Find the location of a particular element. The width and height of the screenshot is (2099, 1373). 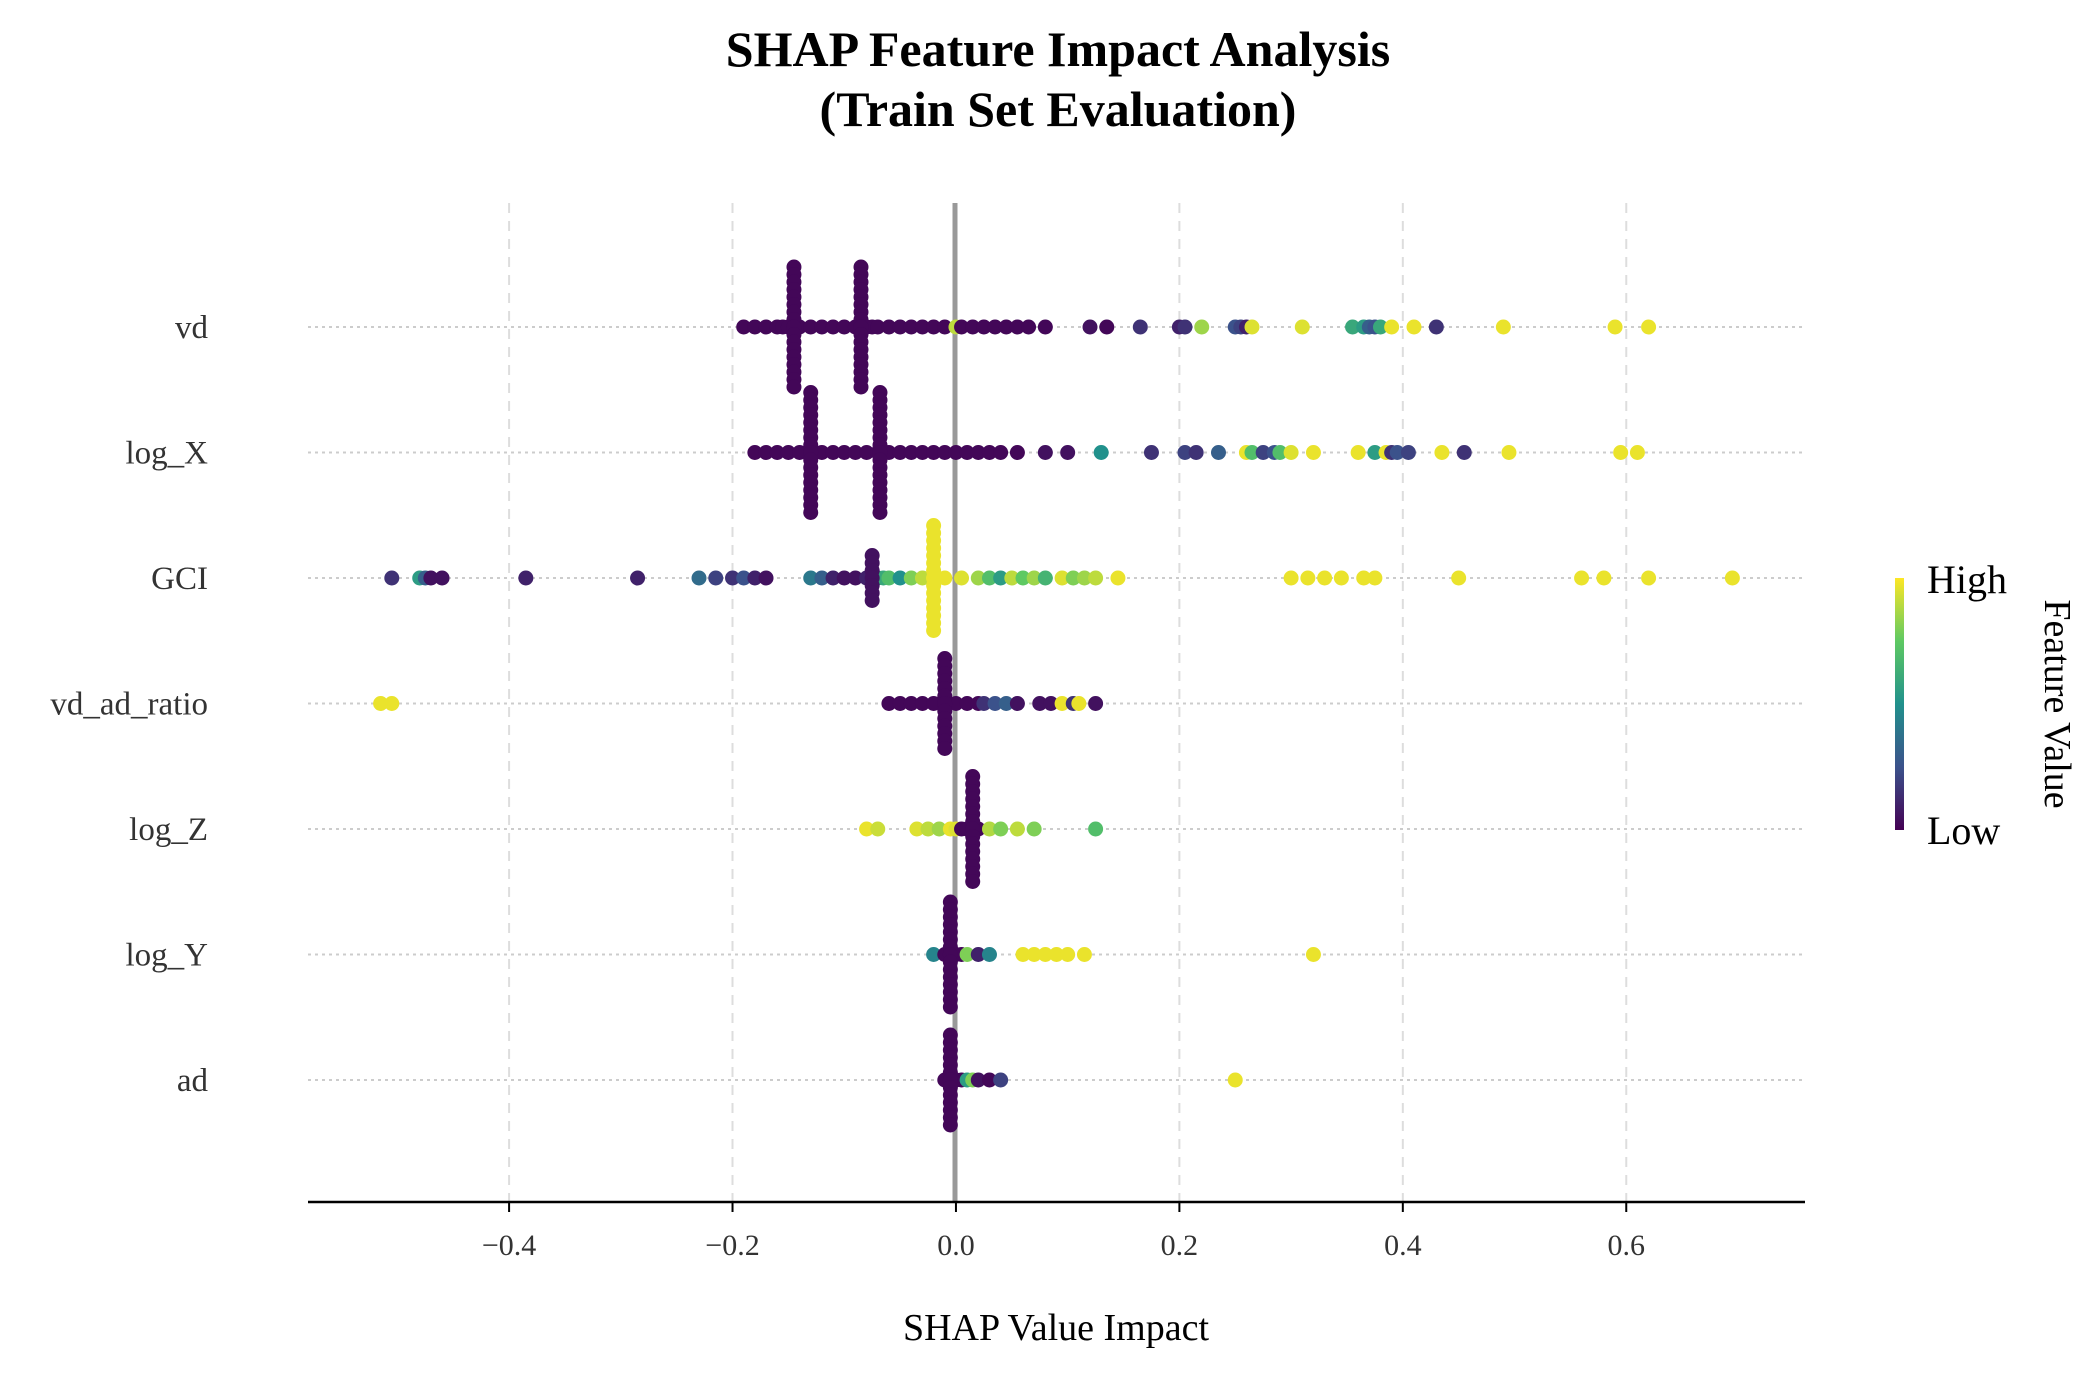

colorbar-high-label: High is located at coordinates (1967, 579).